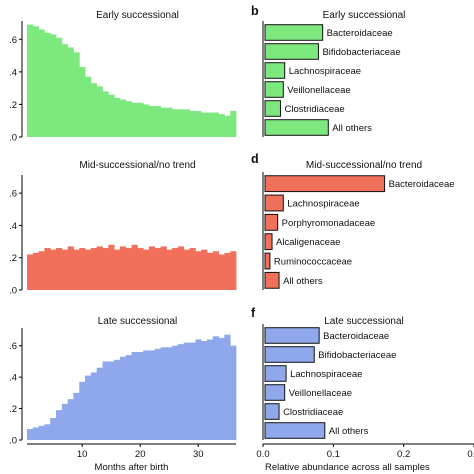  Describe the element at coordinates (262, 454) in the screenshot. I see `x-tick-label-f-0: 0.0` at that location.